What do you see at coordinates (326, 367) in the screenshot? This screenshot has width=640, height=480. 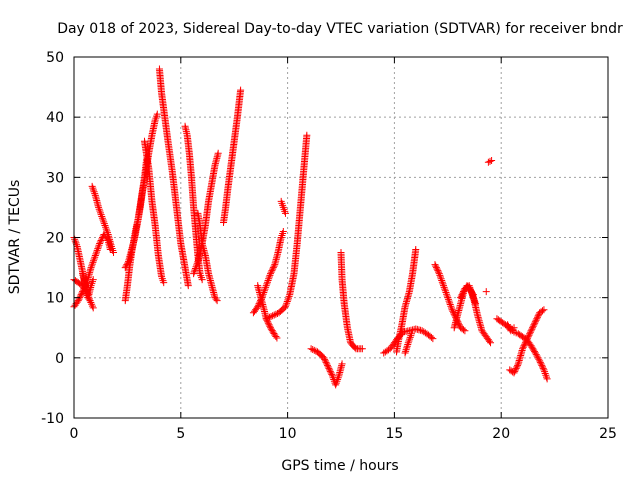 I see `series-arc18` at bounding box center [326, 367].